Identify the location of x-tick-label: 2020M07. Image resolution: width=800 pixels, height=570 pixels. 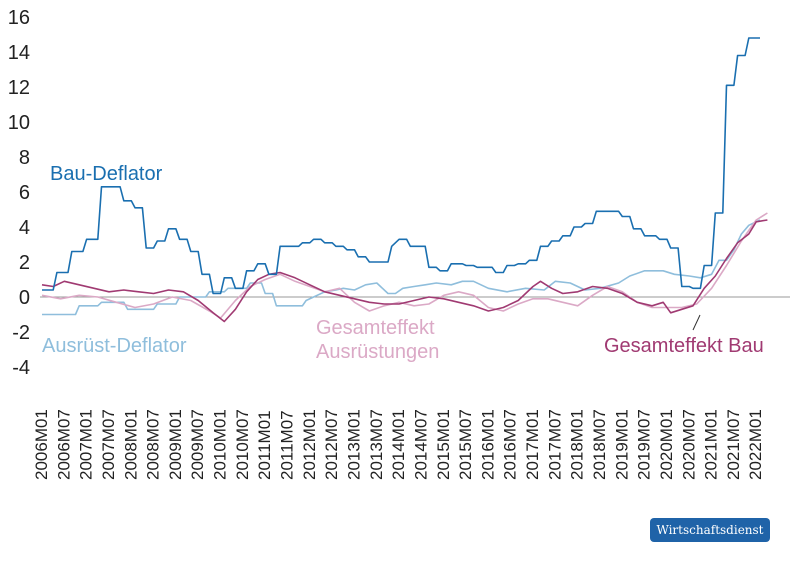
(688, 444).